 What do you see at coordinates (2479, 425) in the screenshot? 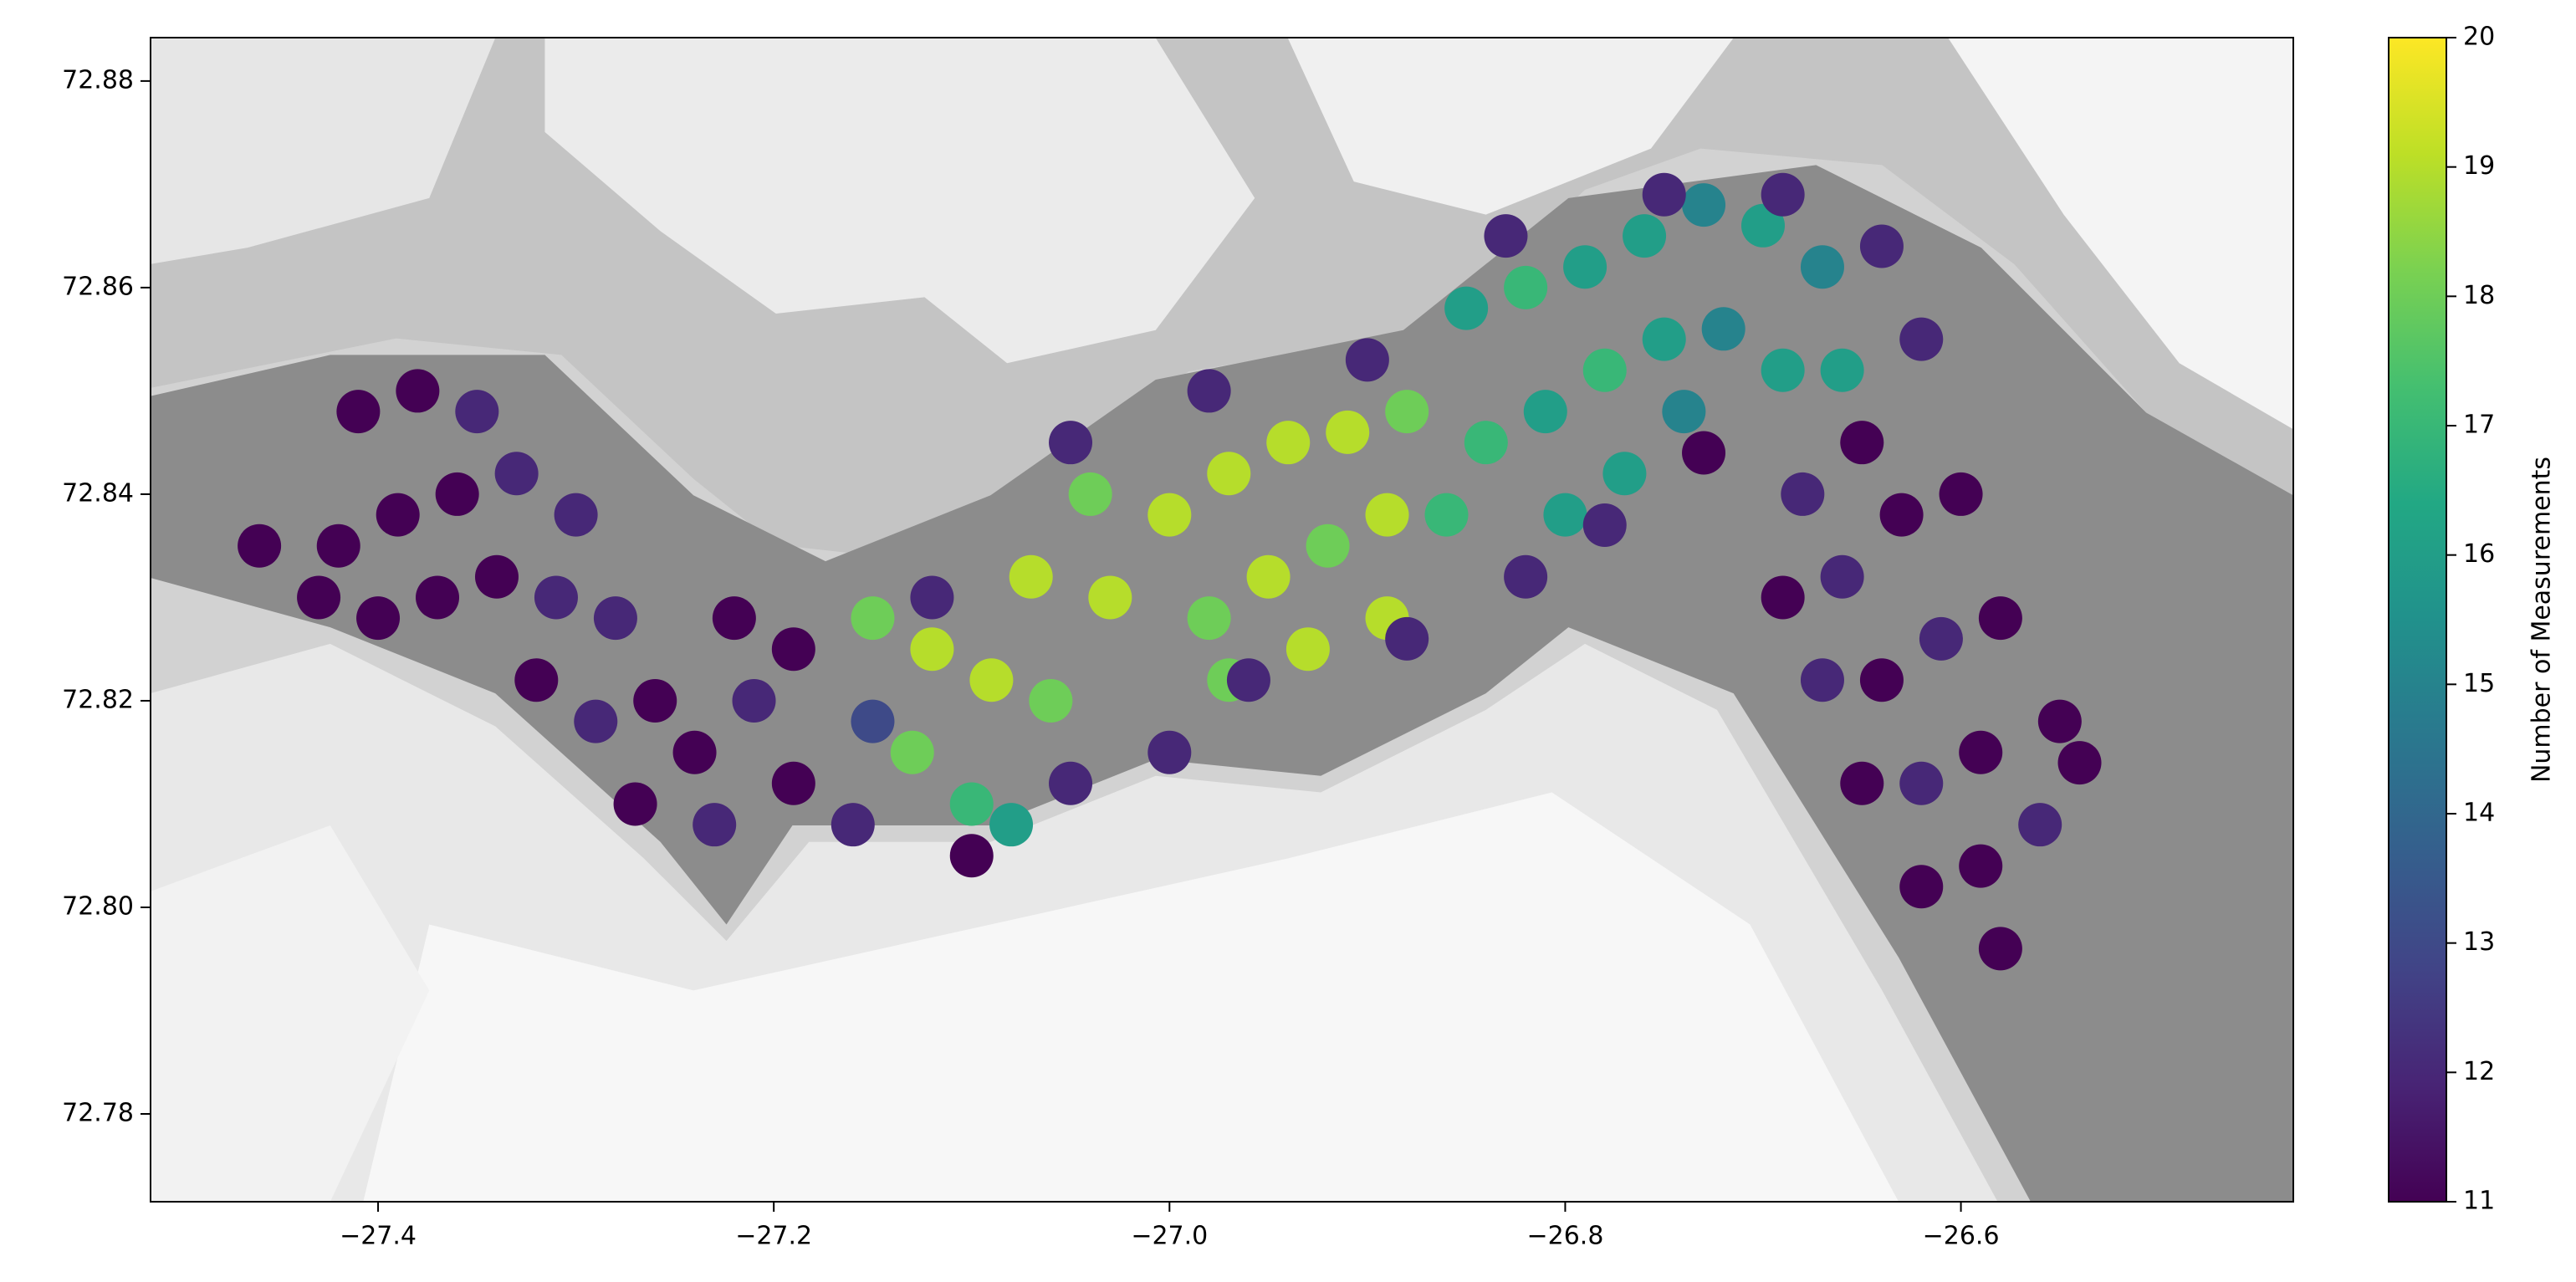
I see `colorbar-tick-label: 17` at bounding box center [2479, 425].